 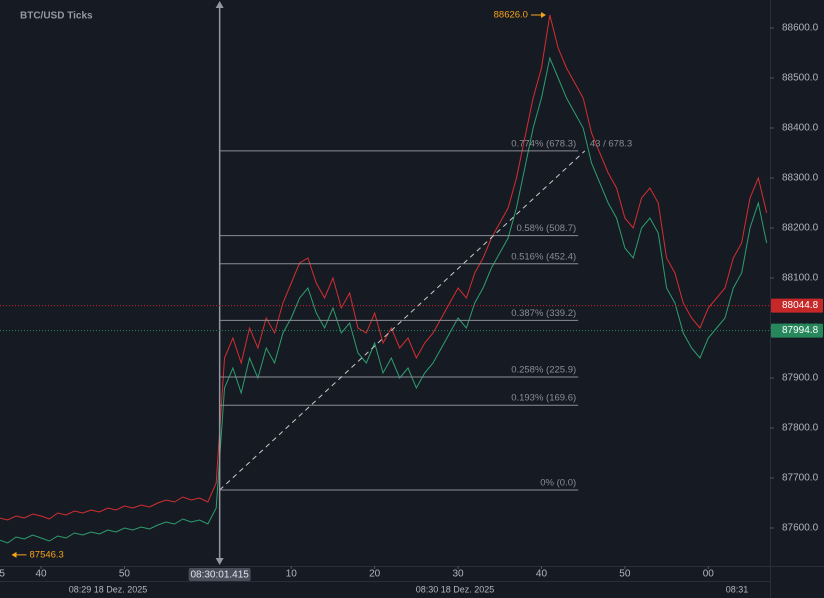 What do you see at coordinates (292, 574) in the screenshot?
I see `x-tick-label: 10` at bounding box center [292, 574].